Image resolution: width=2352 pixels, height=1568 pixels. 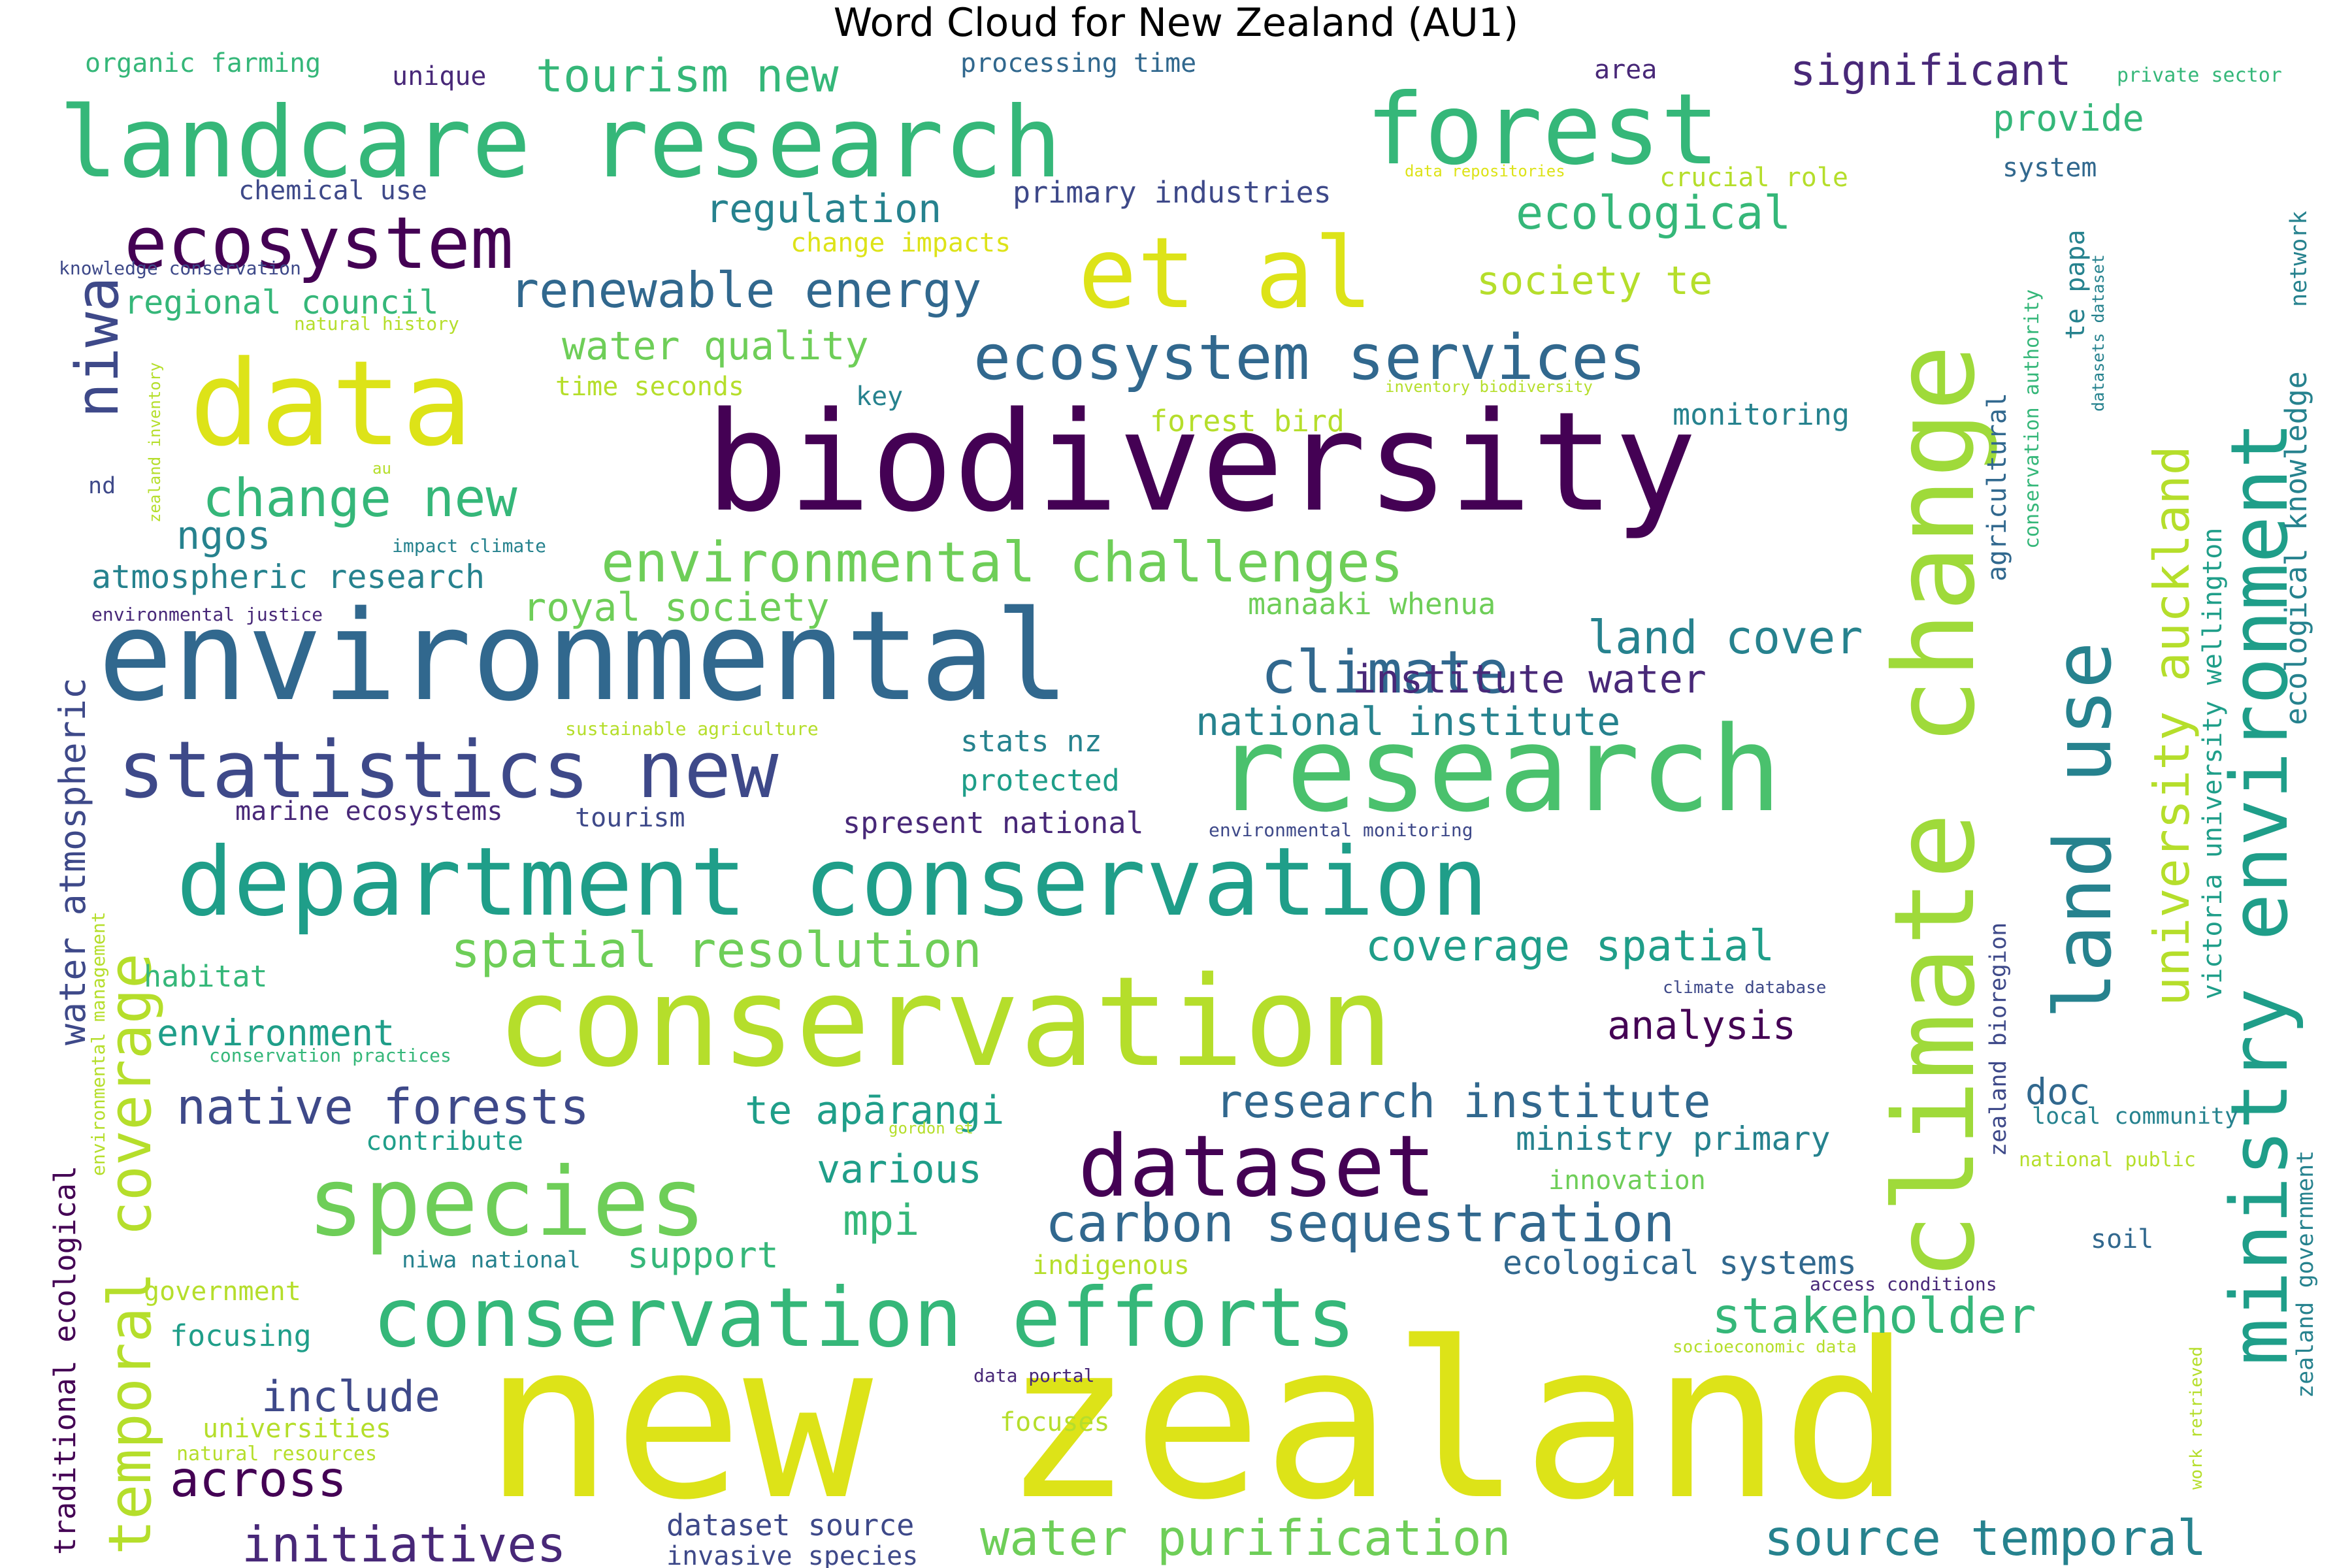 I want to click on word-processing-time: processing time, so click(x=1078, y=63).